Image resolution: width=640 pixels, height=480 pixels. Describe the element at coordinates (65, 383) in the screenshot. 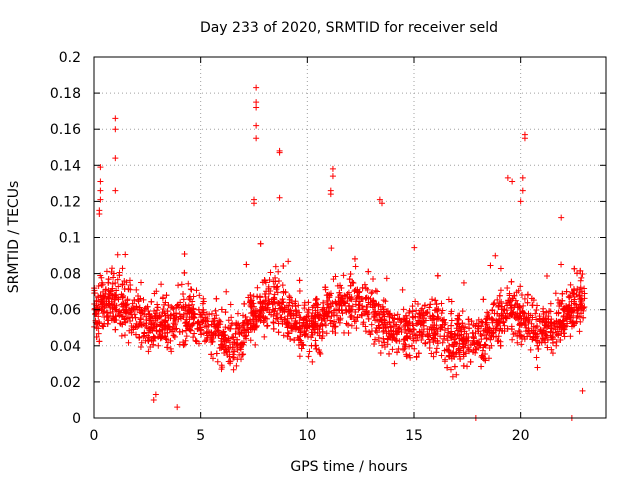

I see `y-tick-label: 0.02` at that location.